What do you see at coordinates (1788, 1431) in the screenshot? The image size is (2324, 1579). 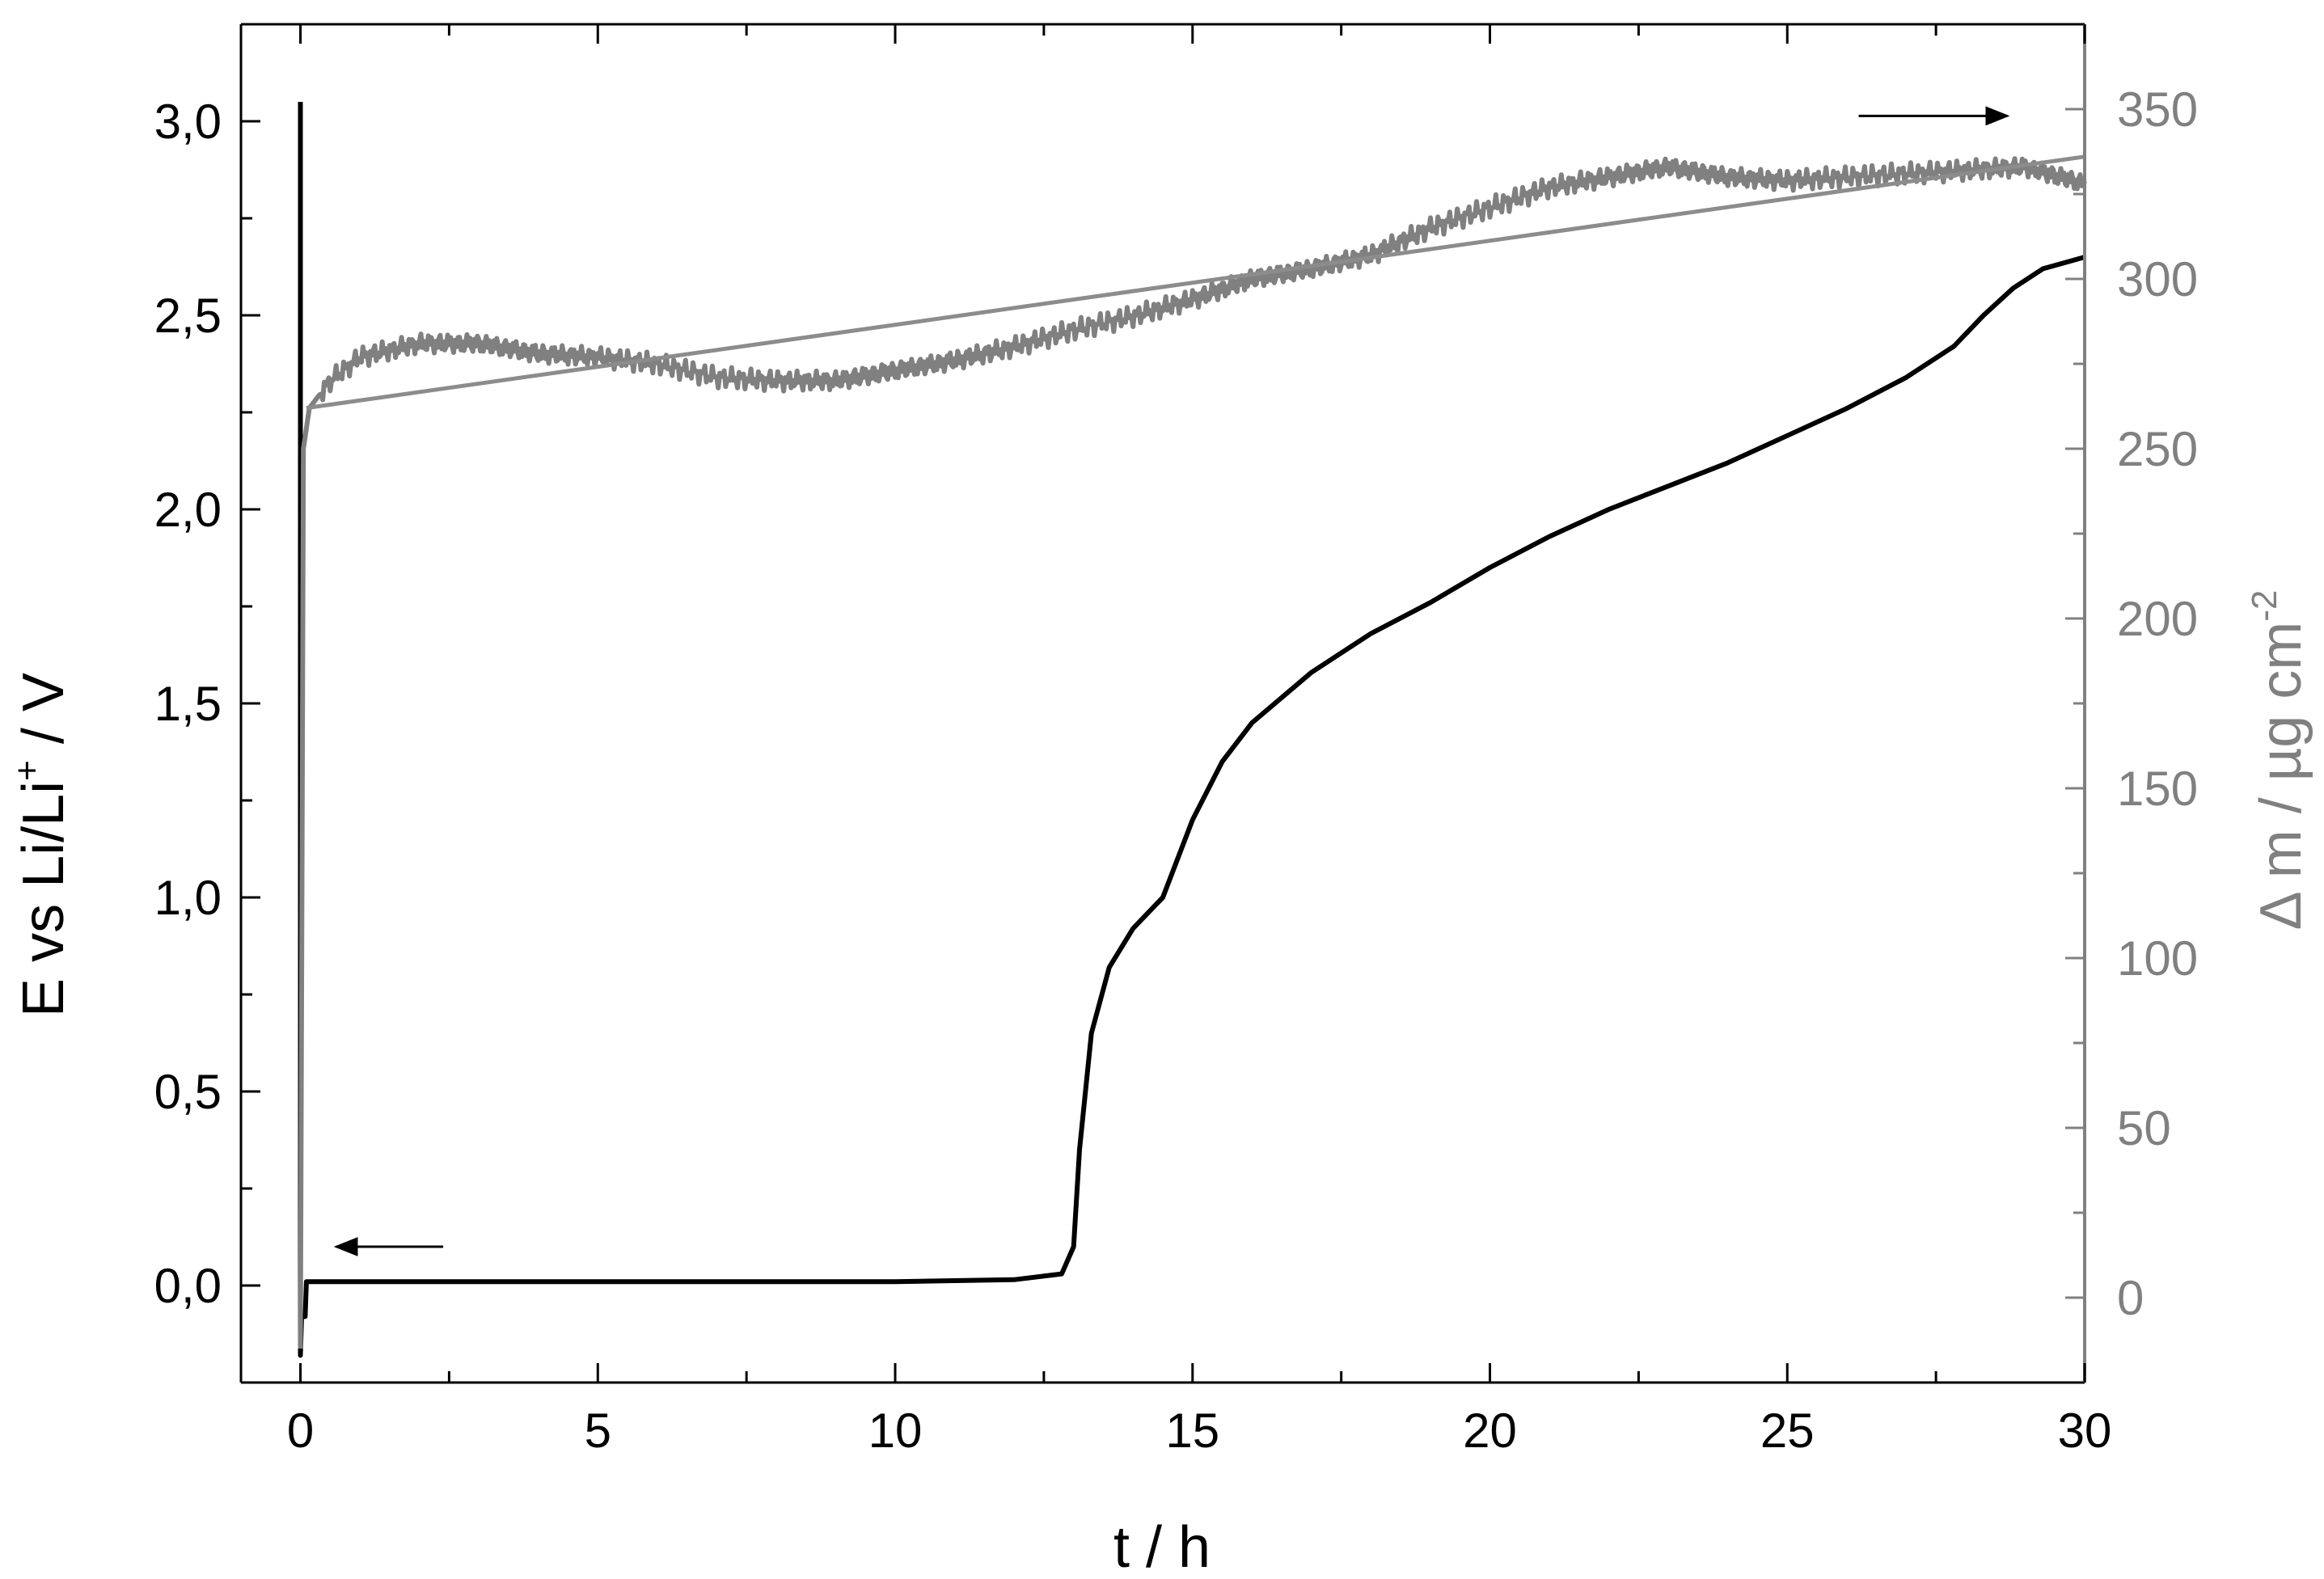 I see `x-tick-label: 25` at bounding box center [1788, 1431].